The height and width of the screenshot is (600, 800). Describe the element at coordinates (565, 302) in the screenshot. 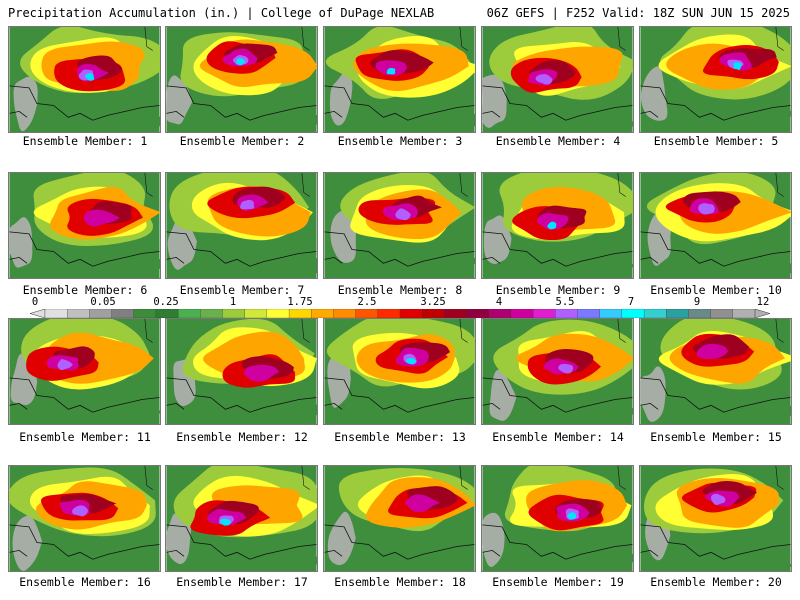

I see `colorbar-tick-label: 5.5` at that location.